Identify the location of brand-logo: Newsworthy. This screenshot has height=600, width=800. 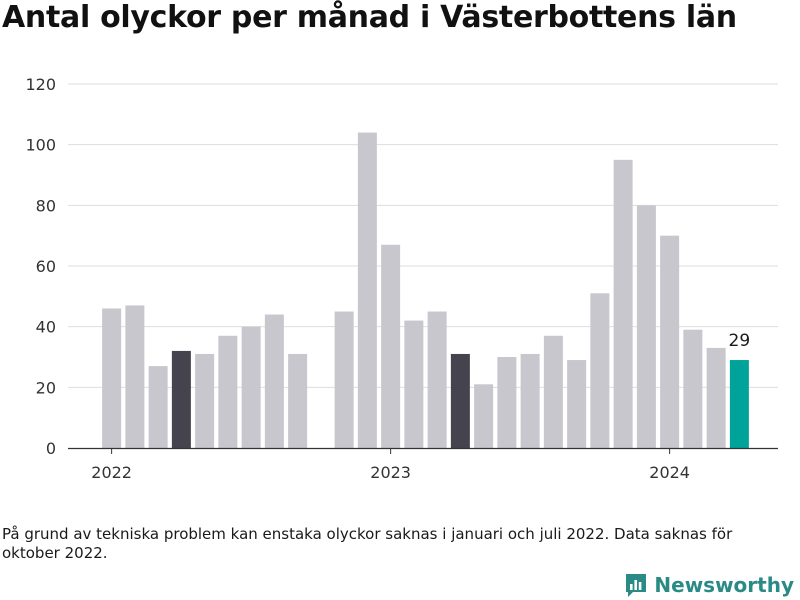
(709, 585).